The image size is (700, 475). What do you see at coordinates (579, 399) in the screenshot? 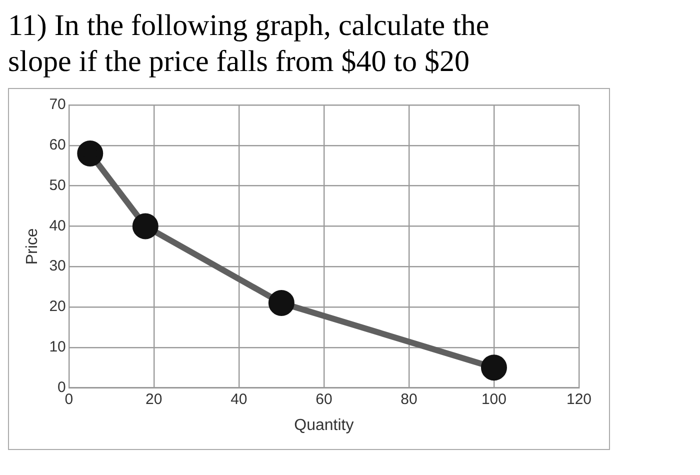
I see `x-tick-label: 120` at bounding box center [579, 399].